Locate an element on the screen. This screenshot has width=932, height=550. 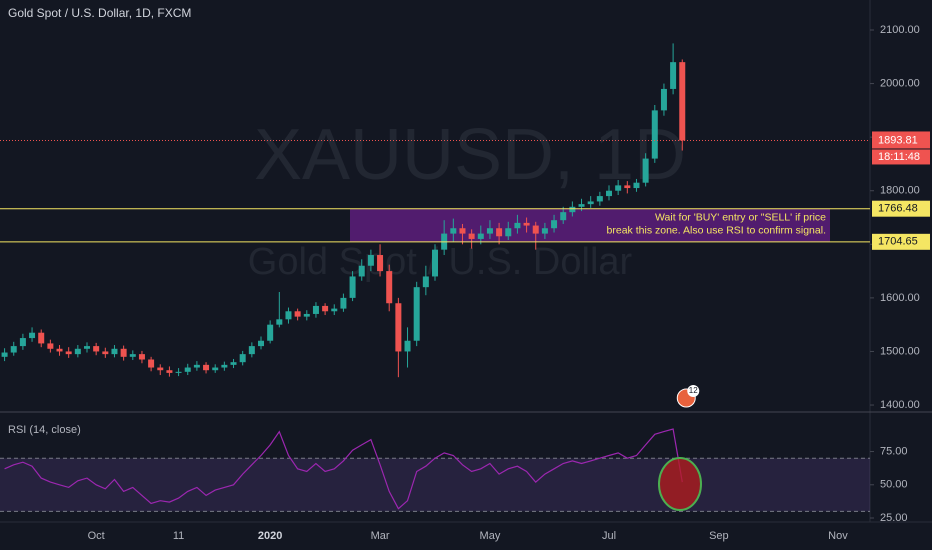
annotation-zone is located at coordinates (590, 225).